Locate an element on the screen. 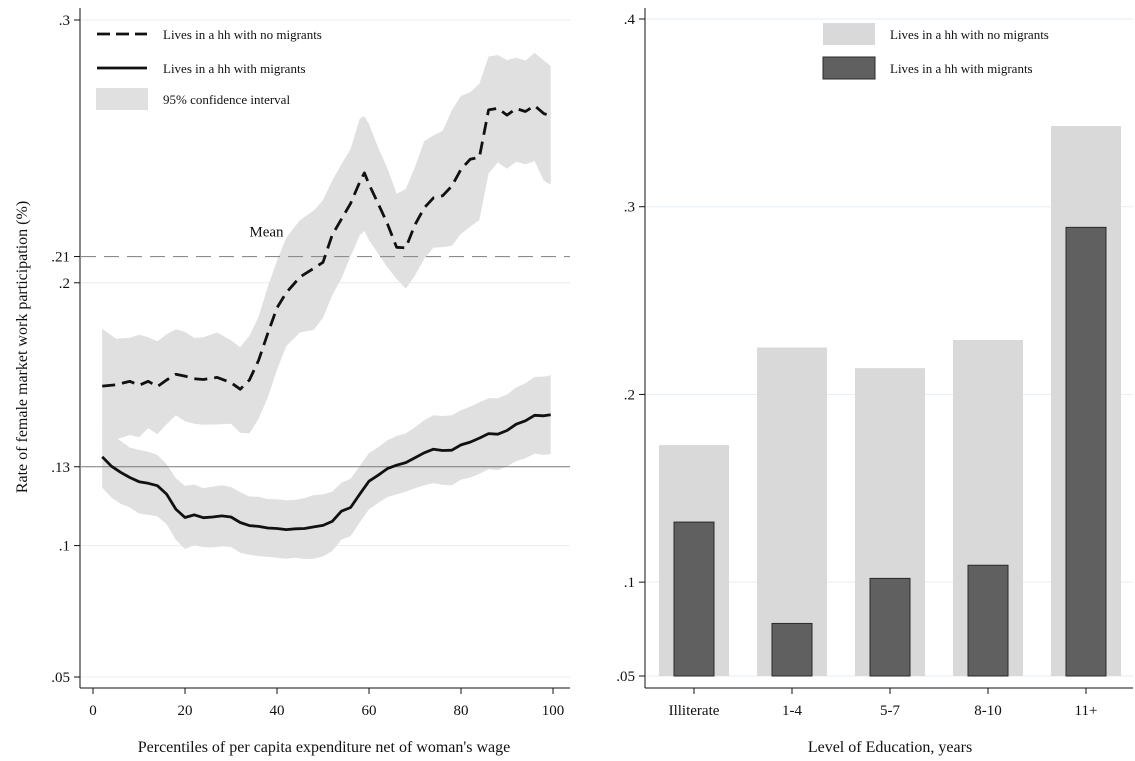 This screenshot has height=761, width=1135. right-y-tick-label-4: .4 is located at coordinates (630, 20).